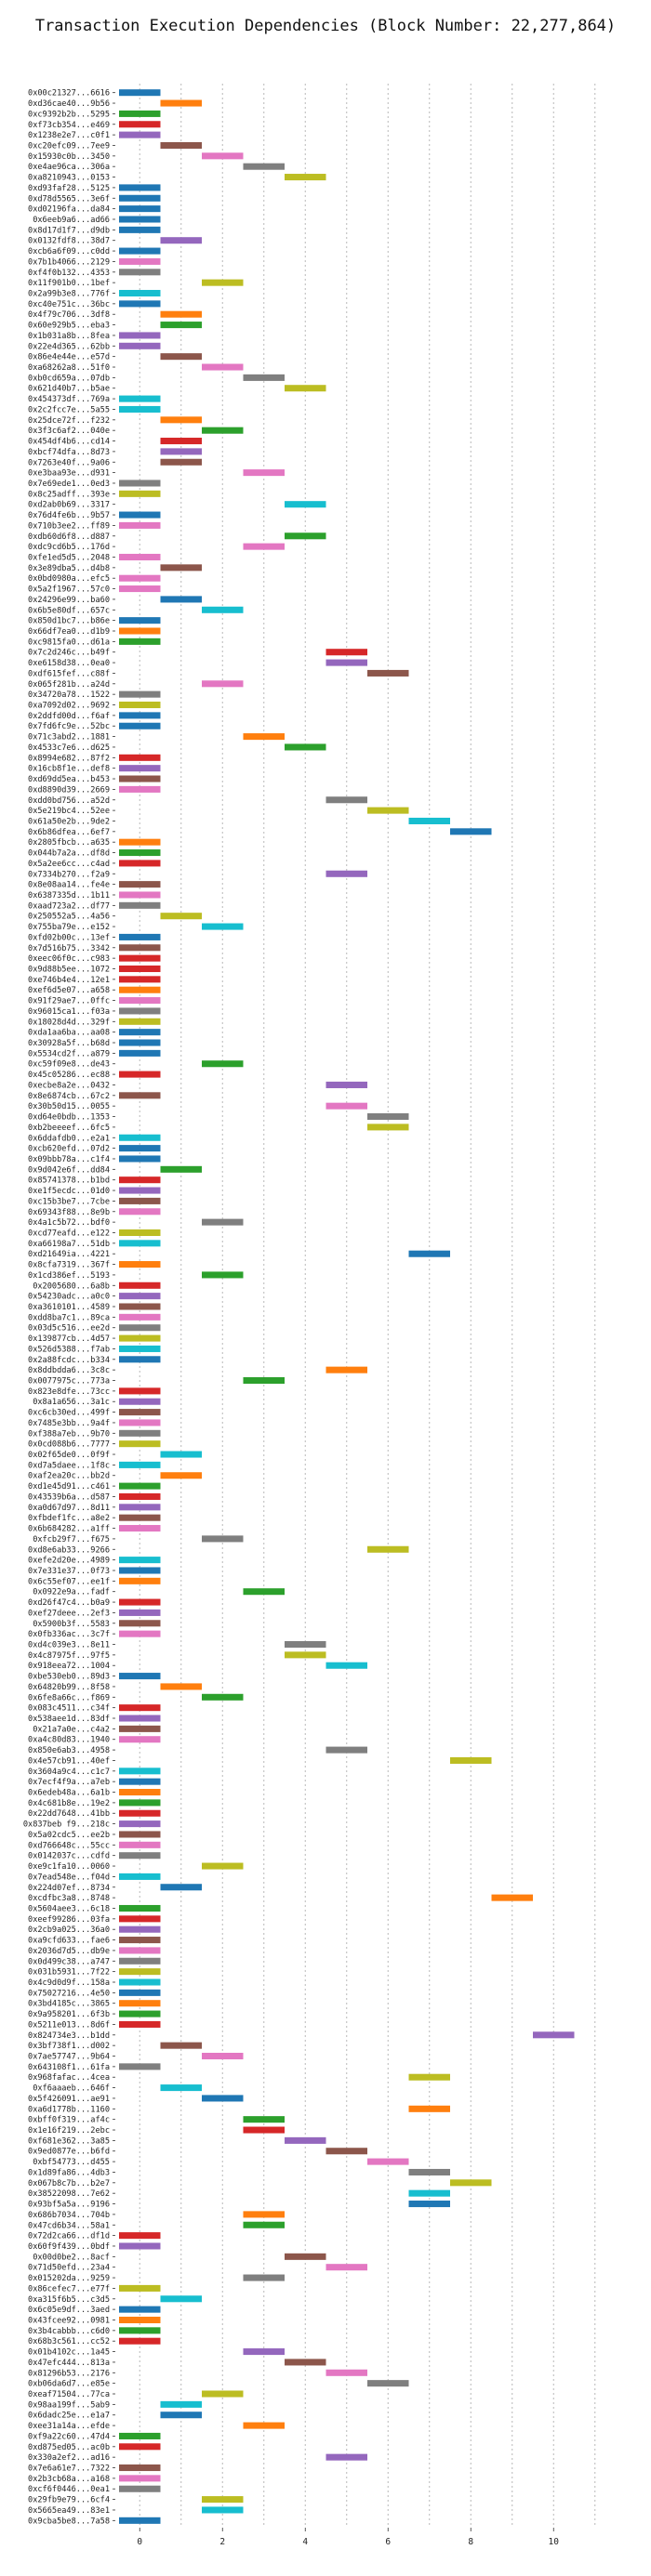 This screenshot has width=651, height=2576. Describe the element at coordinates (69, 2046) in the screenshot. I see `y-tick-label: 0x3bf738f1...d002` at that location.